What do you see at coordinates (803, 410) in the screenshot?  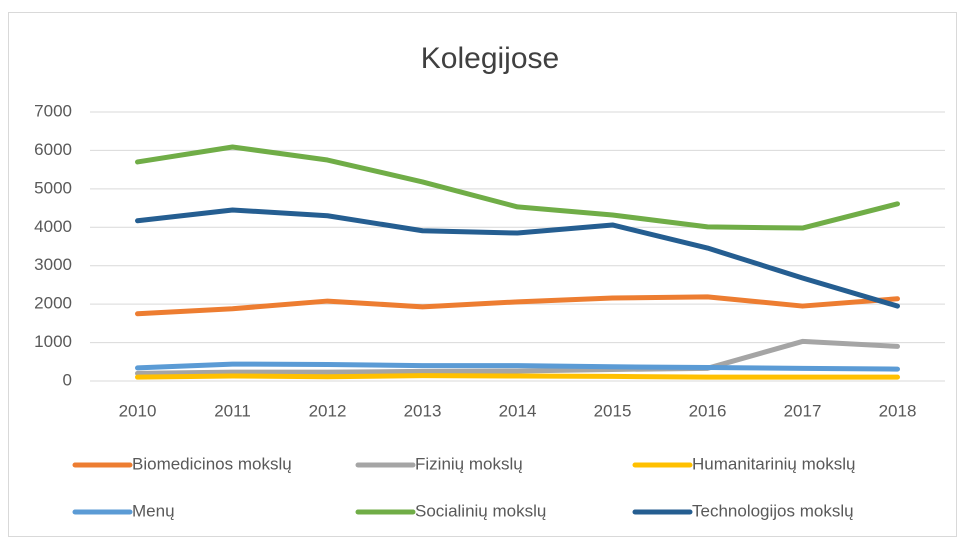 I see `x-tick-label: 2017` at bounding box center [803, 410].